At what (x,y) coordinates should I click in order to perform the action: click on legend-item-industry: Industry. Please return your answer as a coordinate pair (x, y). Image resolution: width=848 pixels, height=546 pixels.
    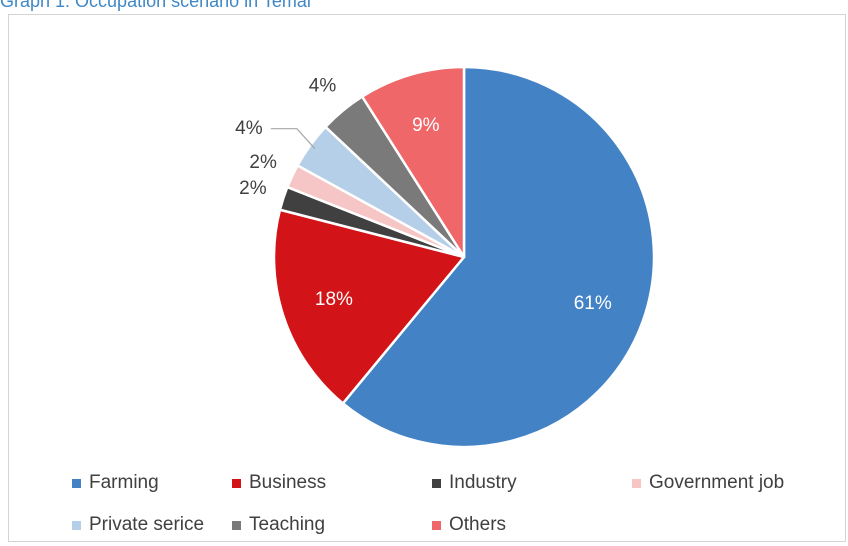
    Looking at the image, I should click on (532, 483).